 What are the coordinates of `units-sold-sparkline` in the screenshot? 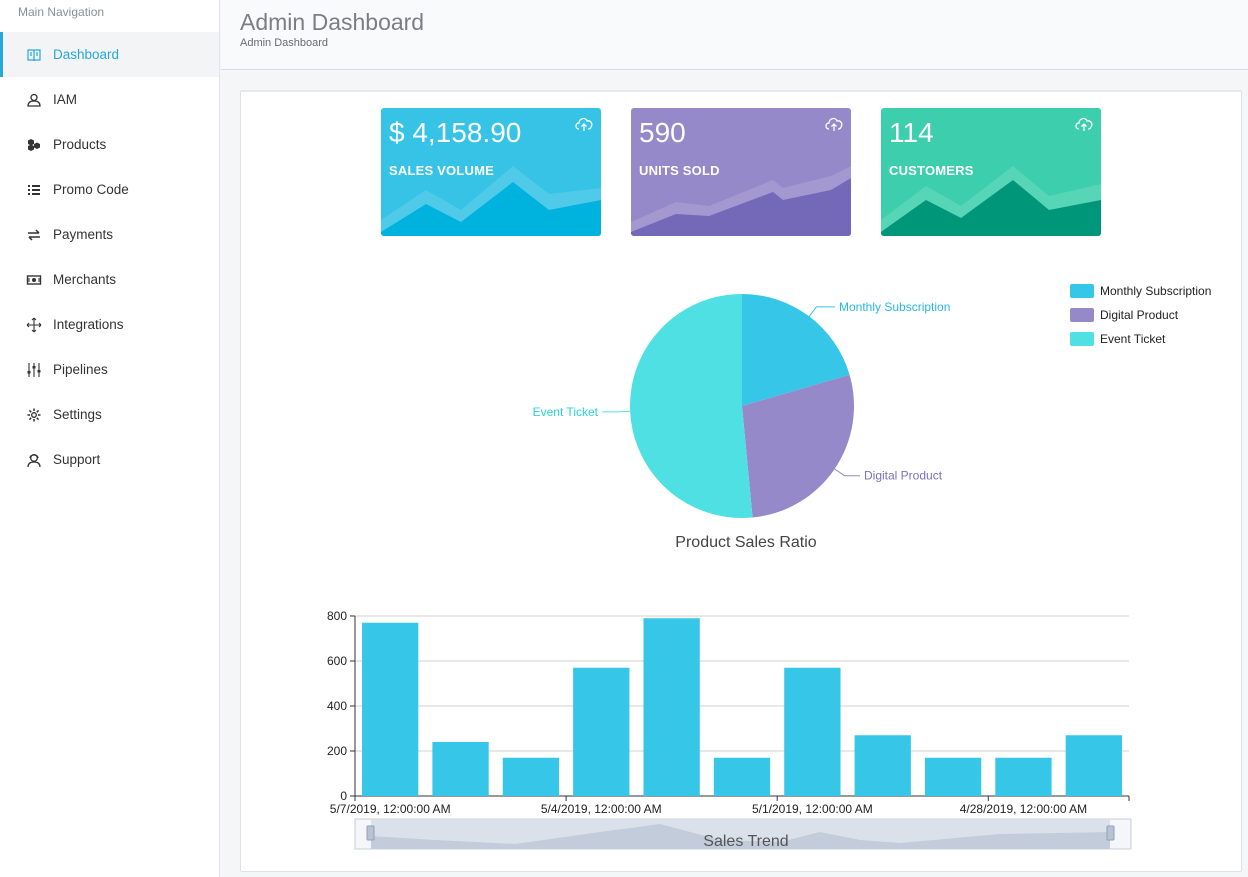 It's located at (741, 201).